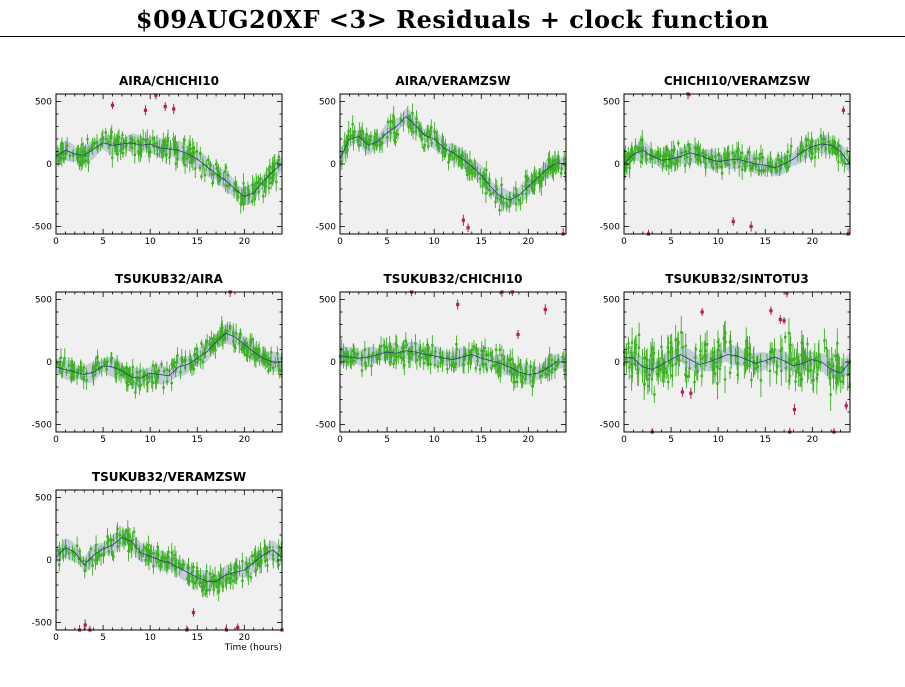 This screenshot has width=905, height=687. Describe the element at coordinates (56, 242) in the screenshot. I see `x-tick-label: 0` at that location.